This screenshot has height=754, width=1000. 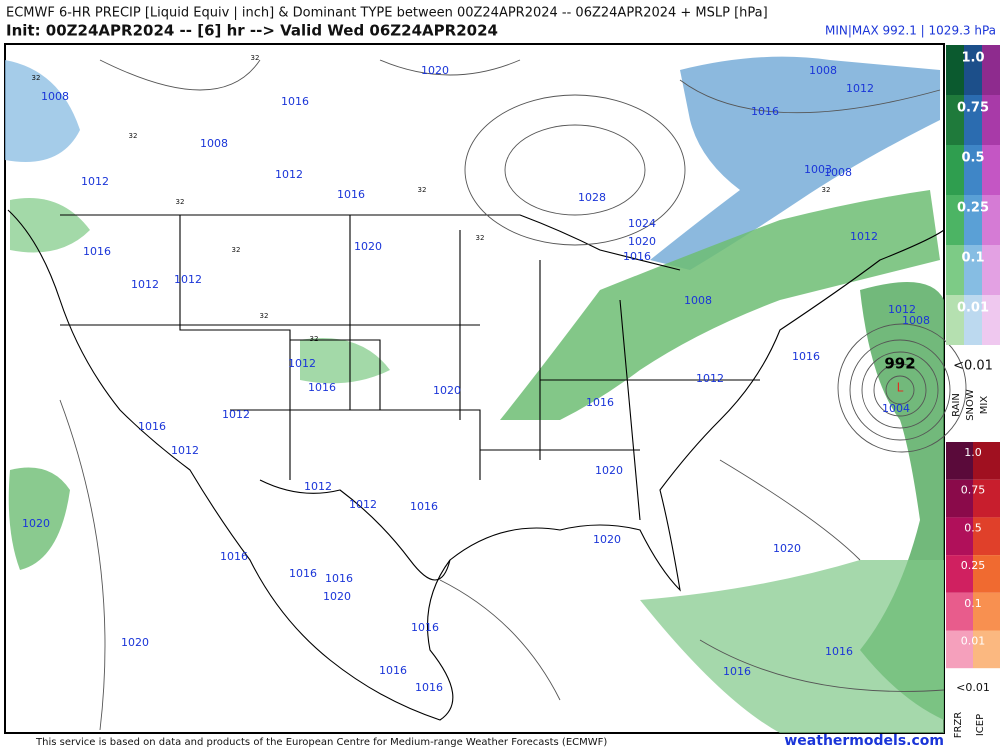 I want to click on isobar-label: 1004, so click(x=896, y=408).